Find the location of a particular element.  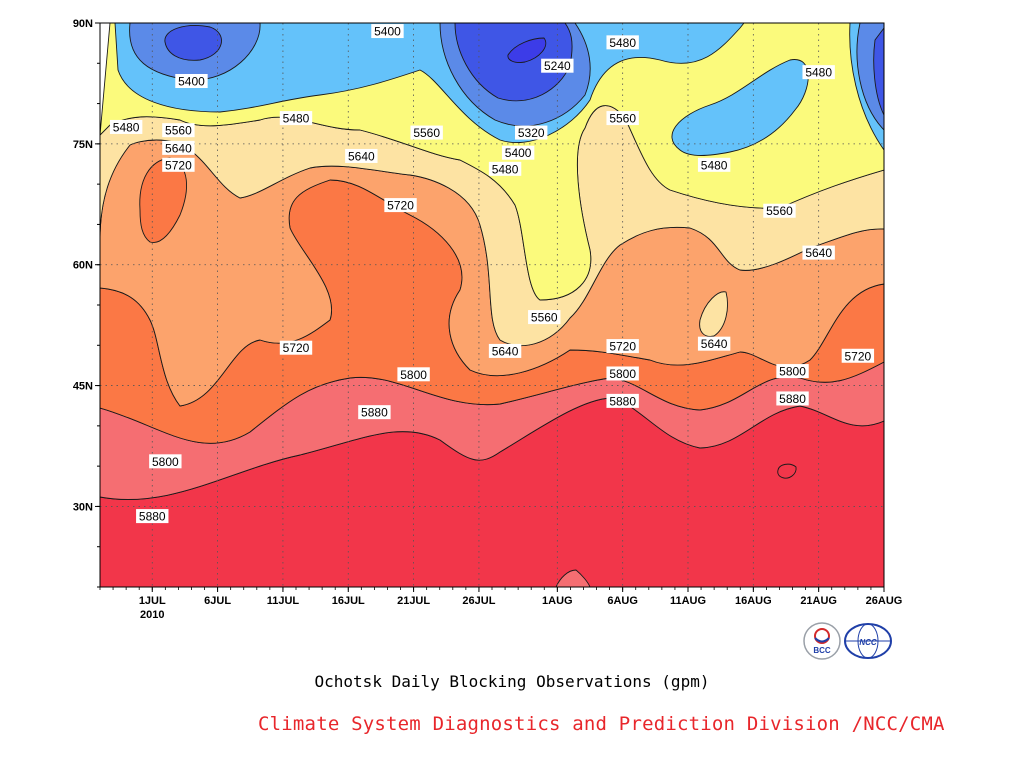

bcc-logo: BCC is located at coordinates (822, 641).